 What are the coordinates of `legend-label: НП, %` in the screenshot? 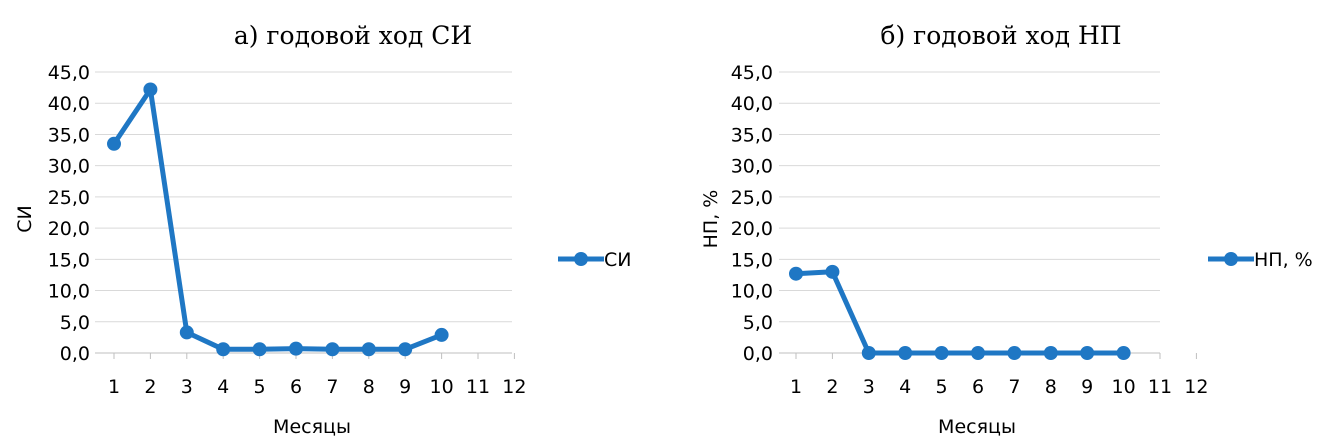 It's located at (1283, 260).